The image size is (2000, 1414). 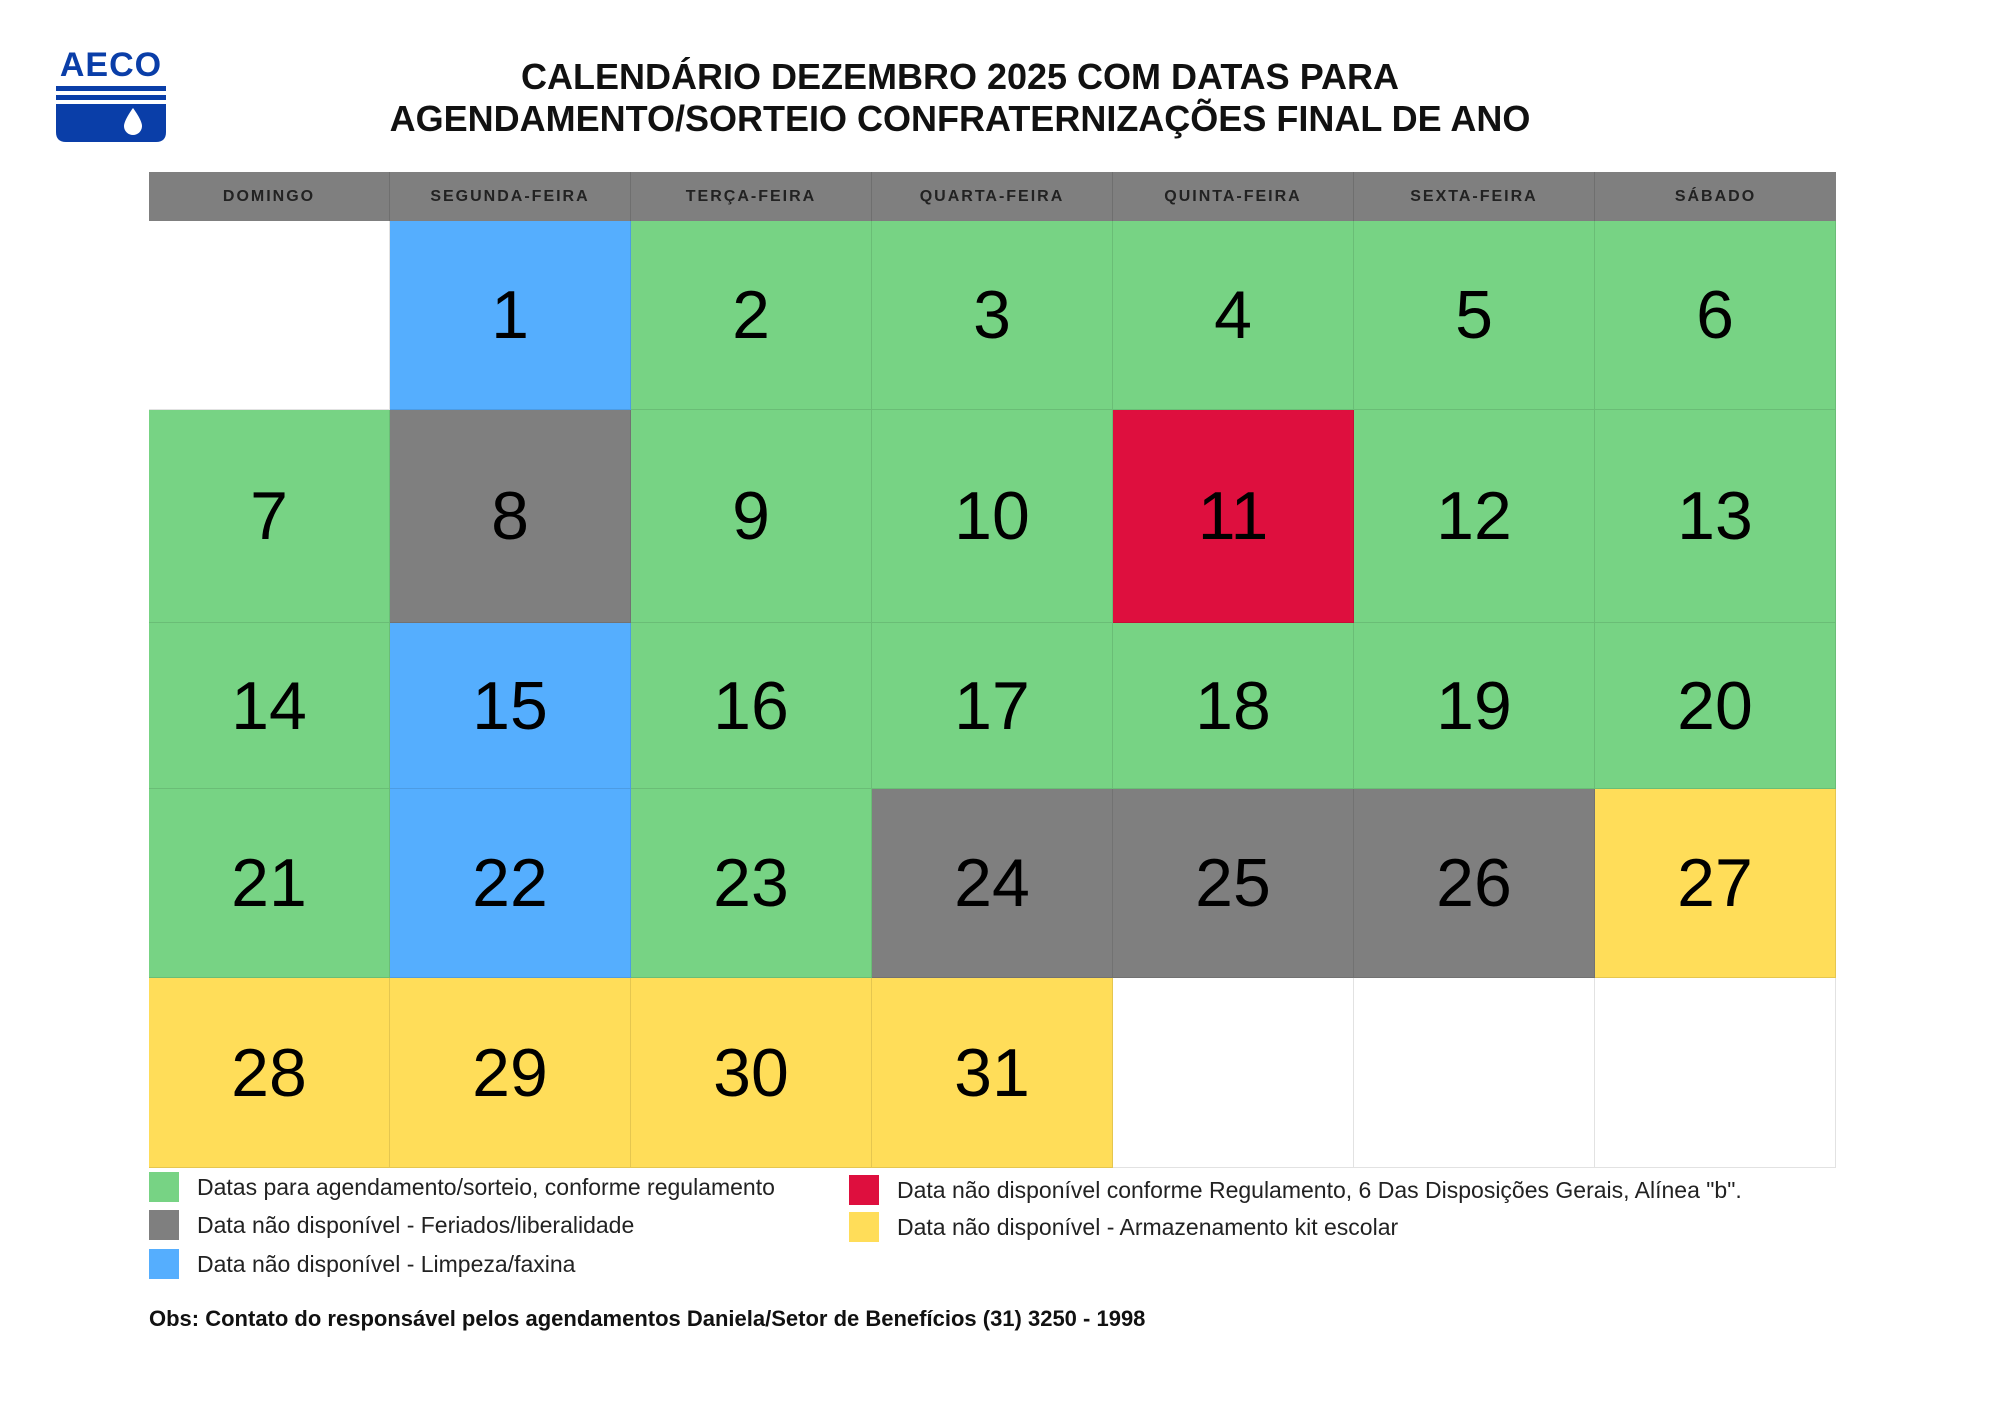 I want to click on legend-swatch-red, so click(x=864, y=1190).